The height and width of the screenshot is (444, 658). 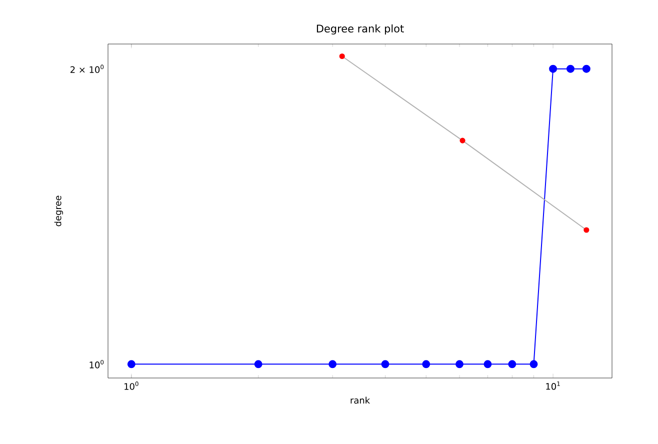 I want to click on x-tick-label: 10$^{1}$, so click(x=553, y=386).